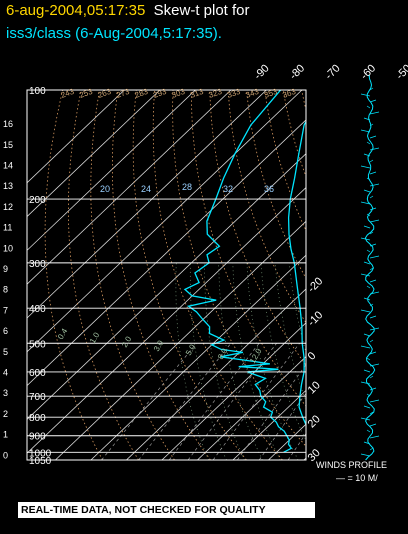 Image resolution: width=408 pixels, height=534 pixels. Describe the element at coordinates (187, 187) in the screenshot. I see `mixing-ratio-label: 28` at that location.